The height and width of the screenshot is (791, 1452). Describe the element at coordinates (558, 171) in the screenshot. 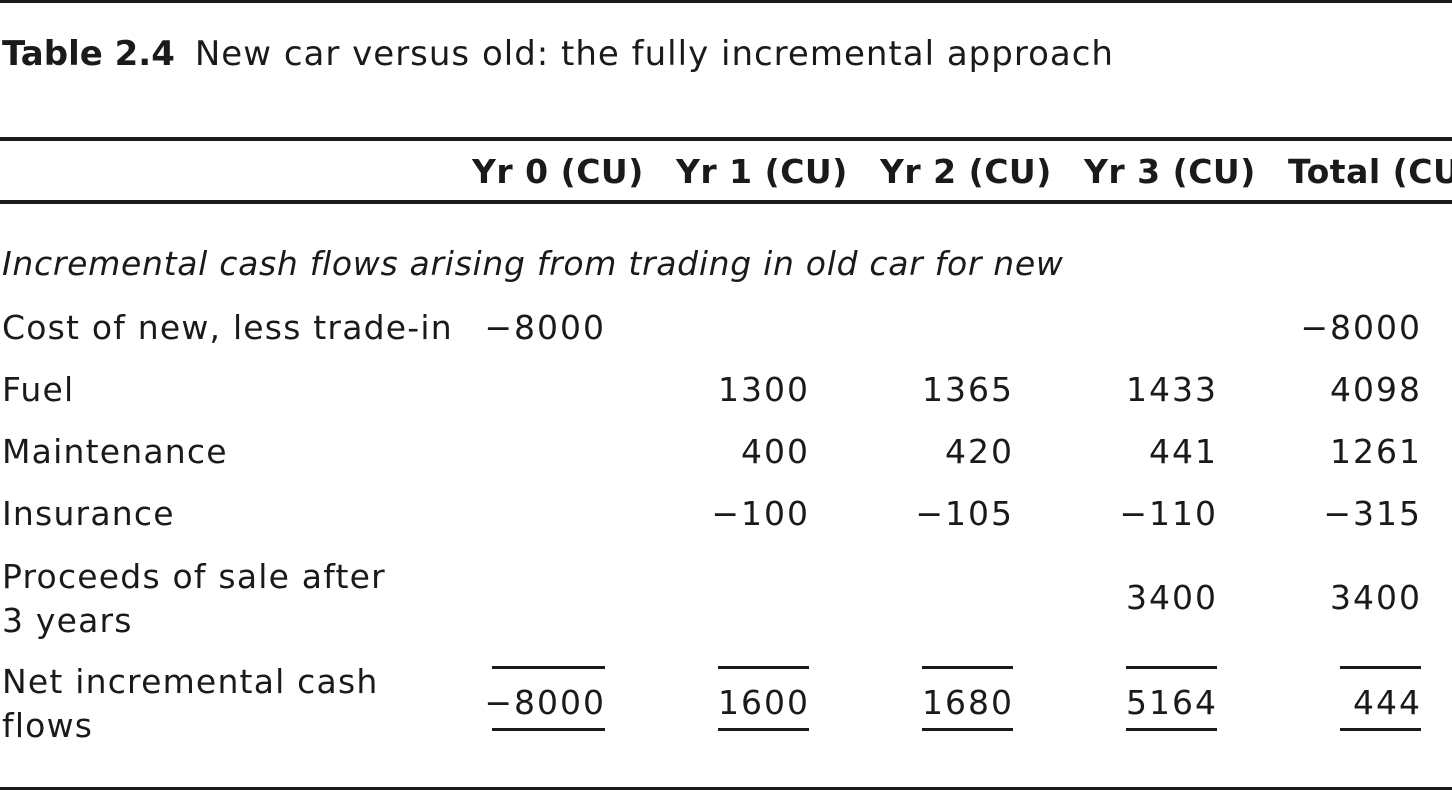

I see `column-header-yr0: Yr 0 (CU)` at that location.